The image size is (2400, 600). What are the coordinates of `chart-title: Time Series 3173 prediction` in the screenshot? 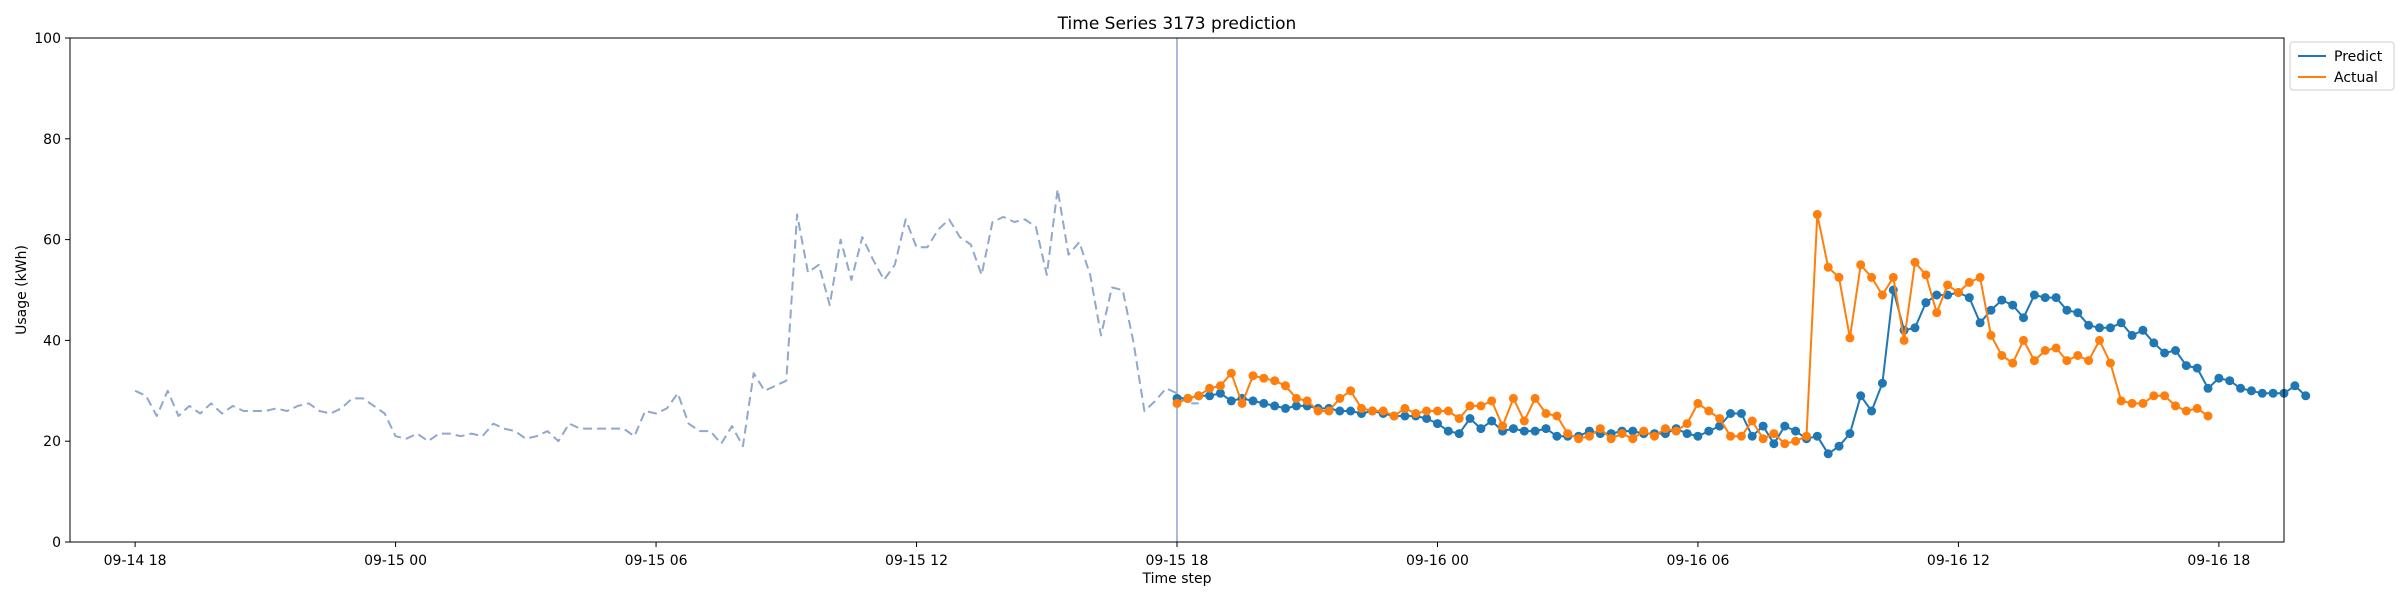 It's located at (1177, 24).